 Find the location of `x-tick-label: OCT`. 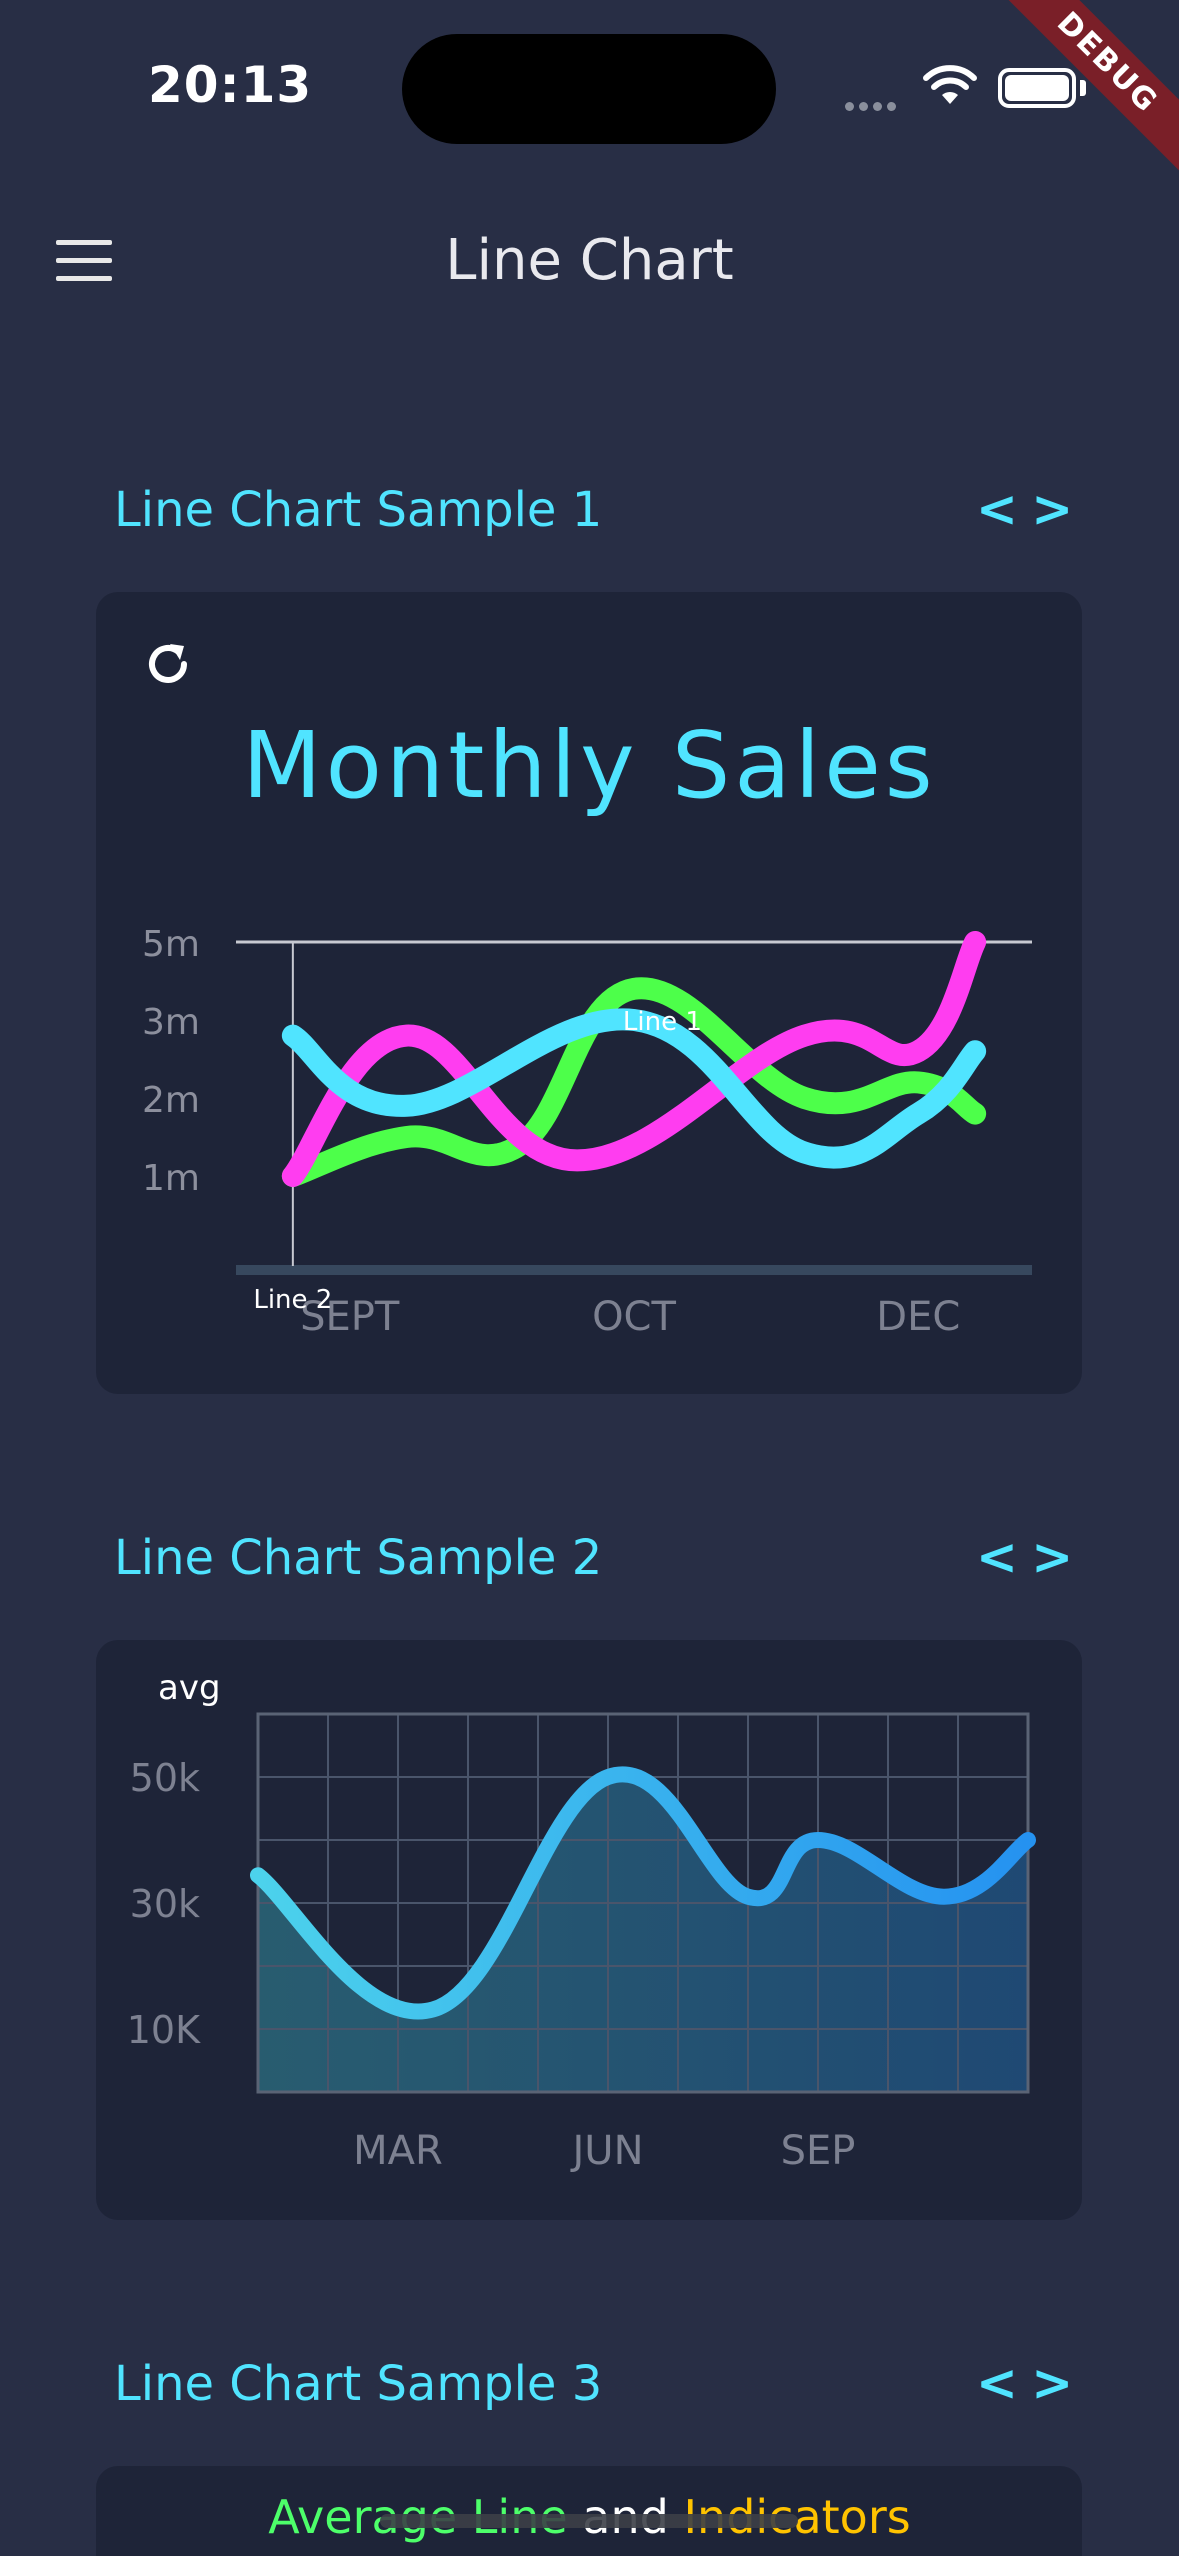

x-tick-label: OCT is located at coordinates (634, 1317).